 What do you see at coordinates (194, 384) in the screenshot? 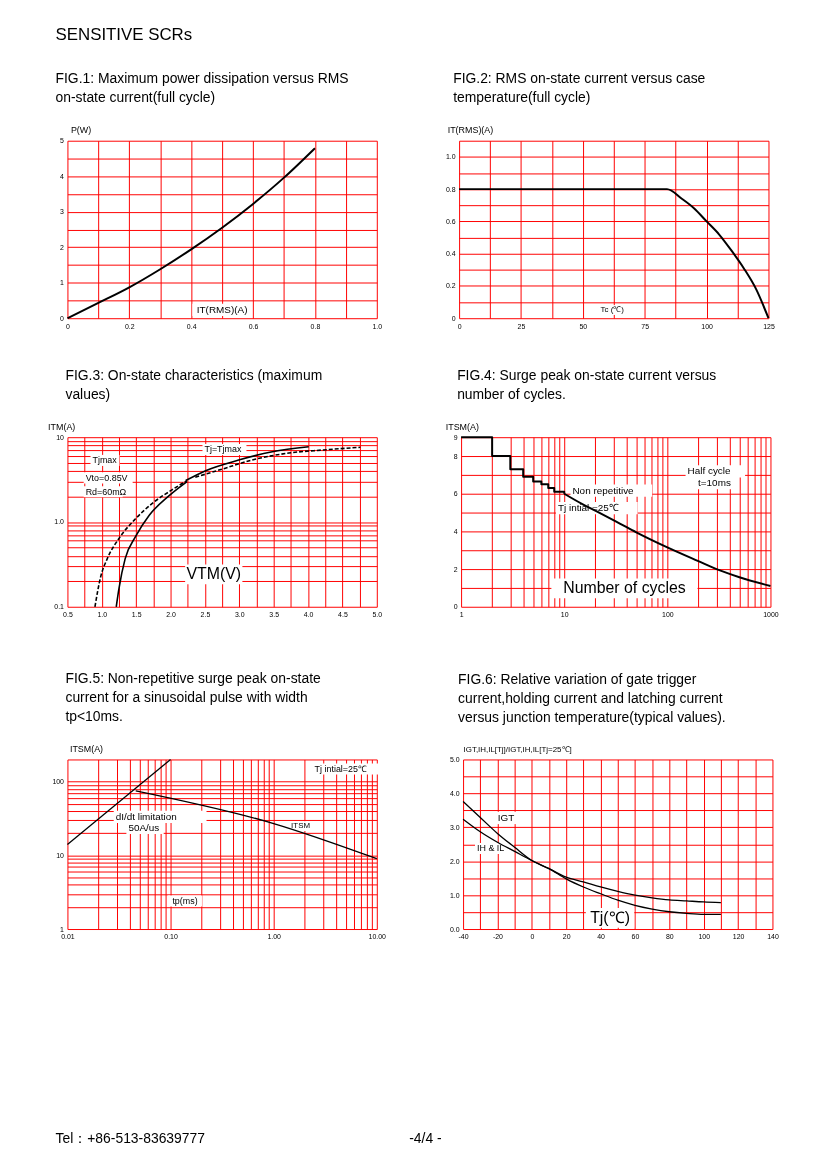
I see `chart-title: FIG.3: On-state characteristics (maximum values)` at bounding box center [194, 384].